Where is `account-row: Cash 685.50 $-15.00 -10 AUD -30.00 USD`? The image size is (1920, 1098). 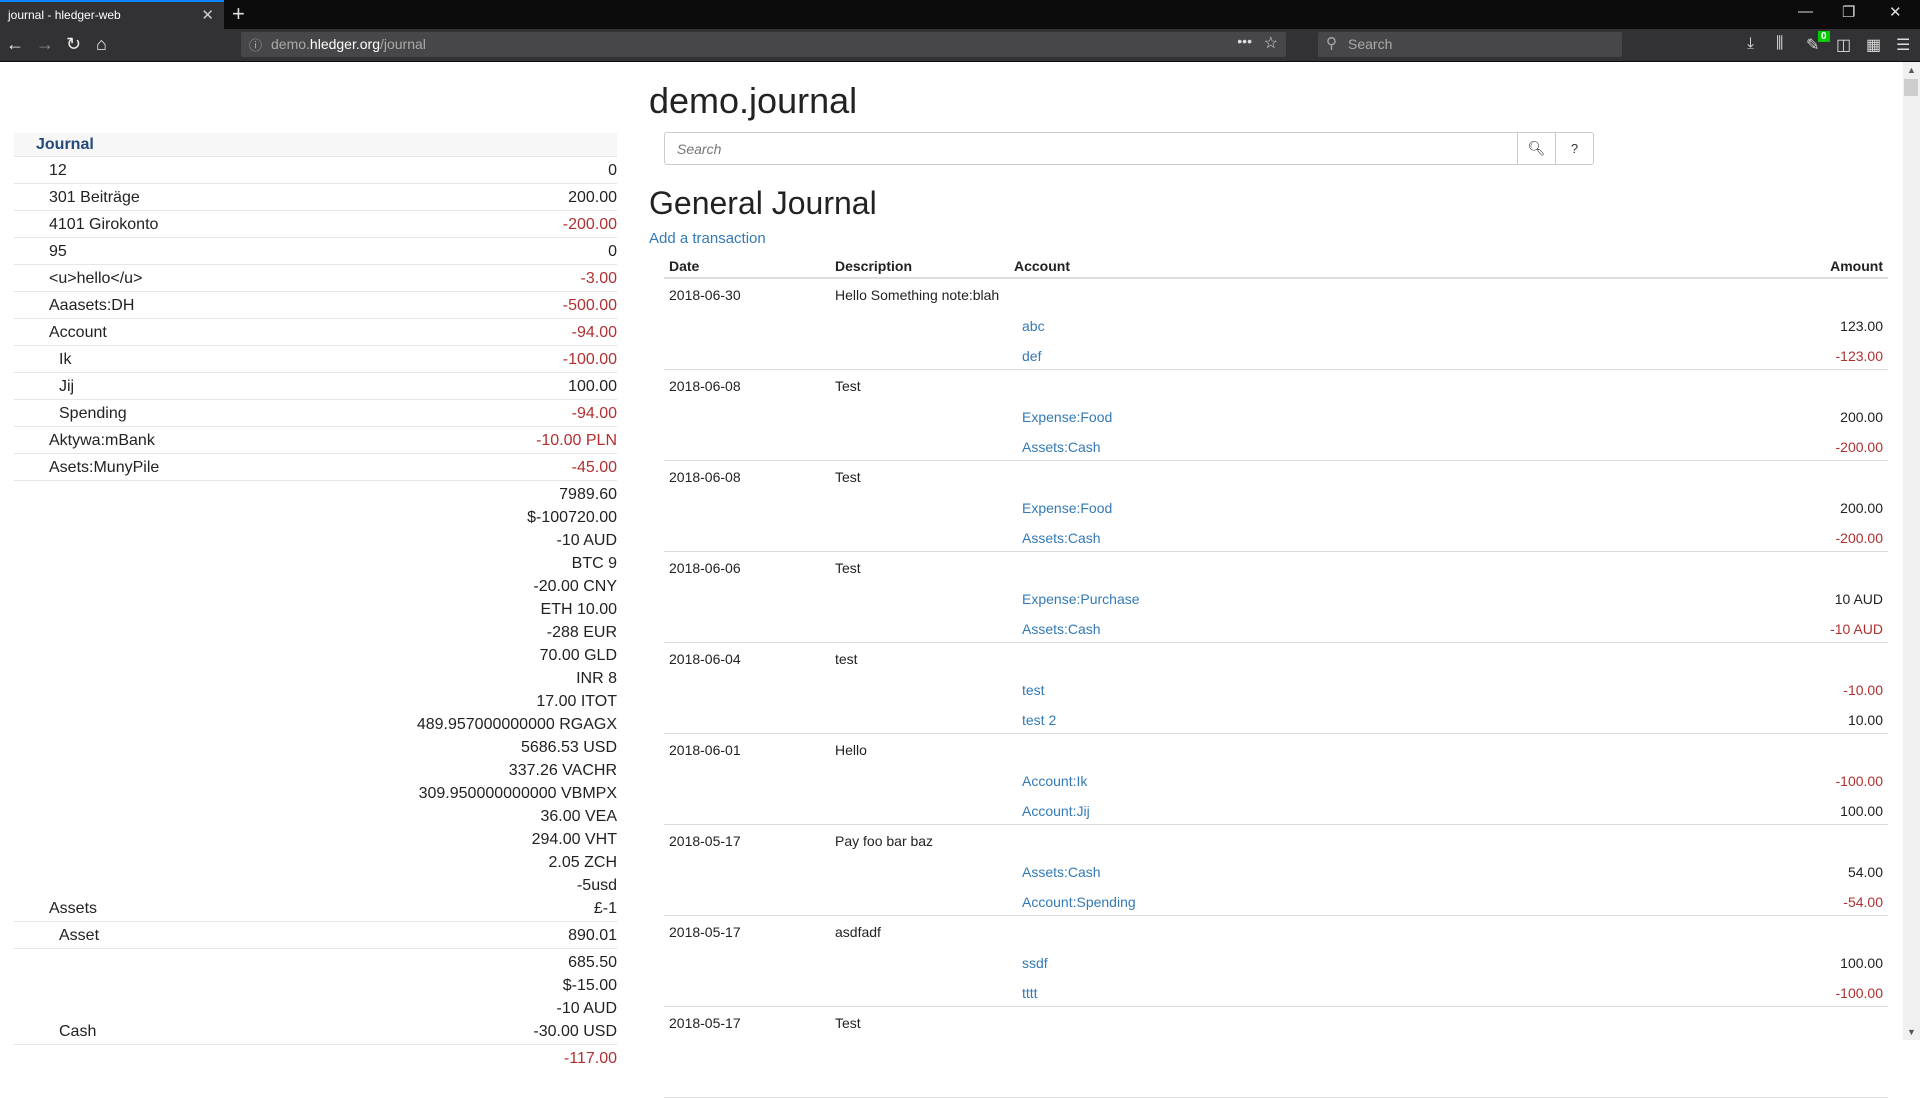
account-row: Cash 685.50 $-15.00 -10 AUD -30.00 USD is located at coordinates (315, 996).